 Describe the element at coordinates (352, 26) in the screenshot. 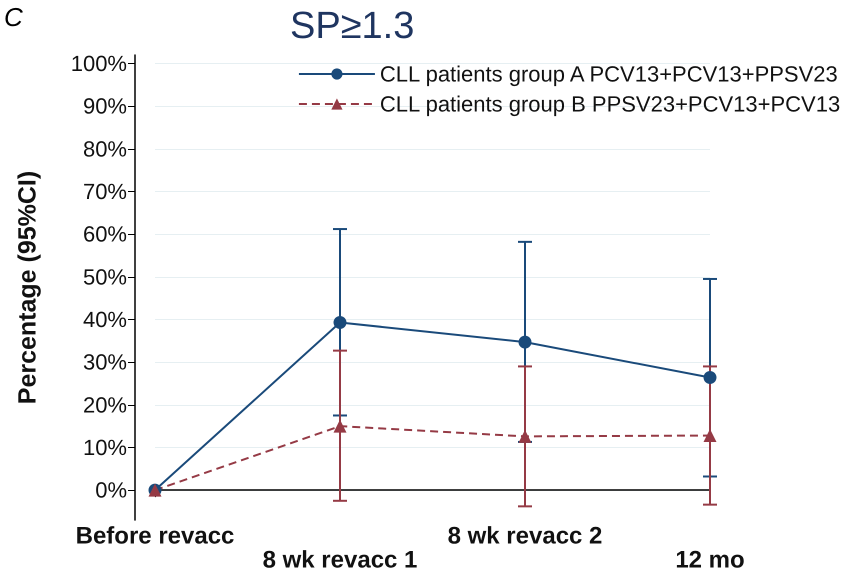

I see `chart-title: SP≥1.3` at that location.